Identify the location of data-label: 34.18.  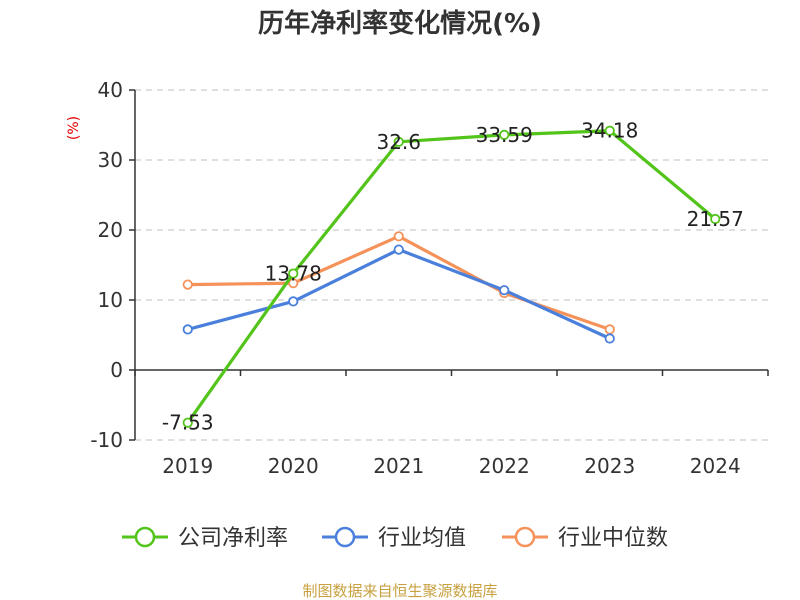
(609, 131).